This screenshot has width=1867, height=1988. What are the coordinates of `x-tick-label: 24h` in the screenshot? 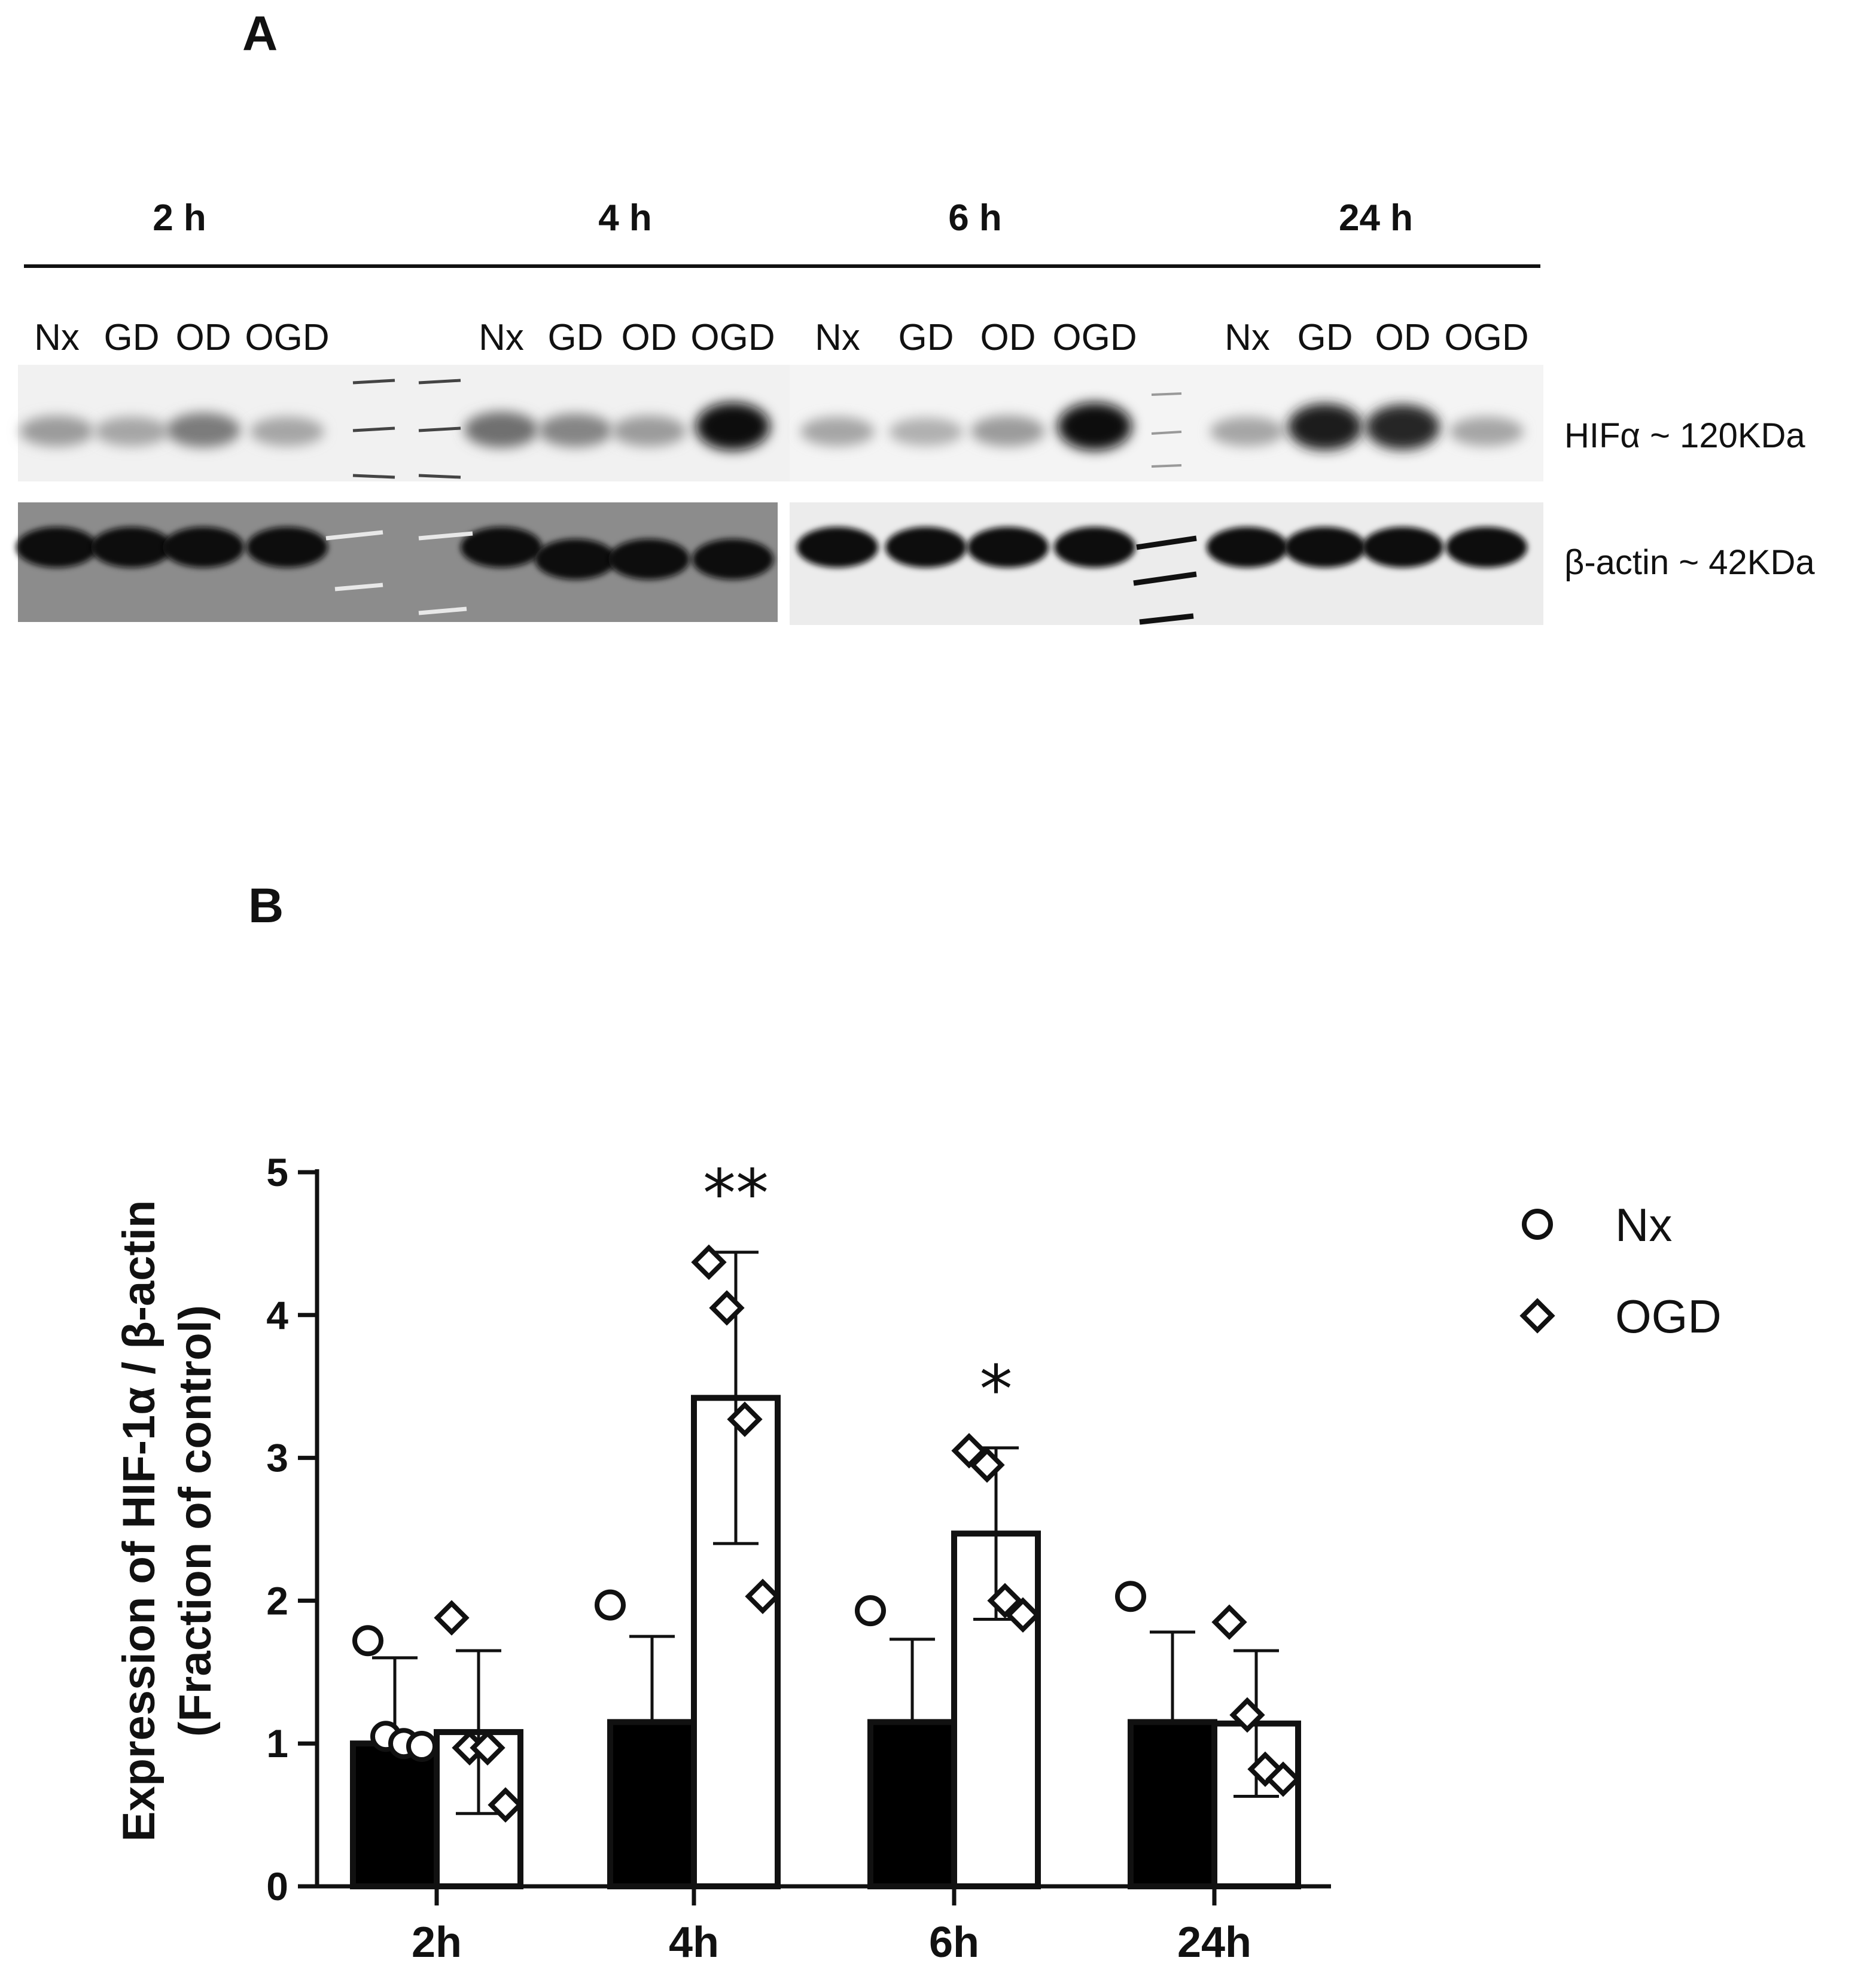 It's located at (1214, 1942).